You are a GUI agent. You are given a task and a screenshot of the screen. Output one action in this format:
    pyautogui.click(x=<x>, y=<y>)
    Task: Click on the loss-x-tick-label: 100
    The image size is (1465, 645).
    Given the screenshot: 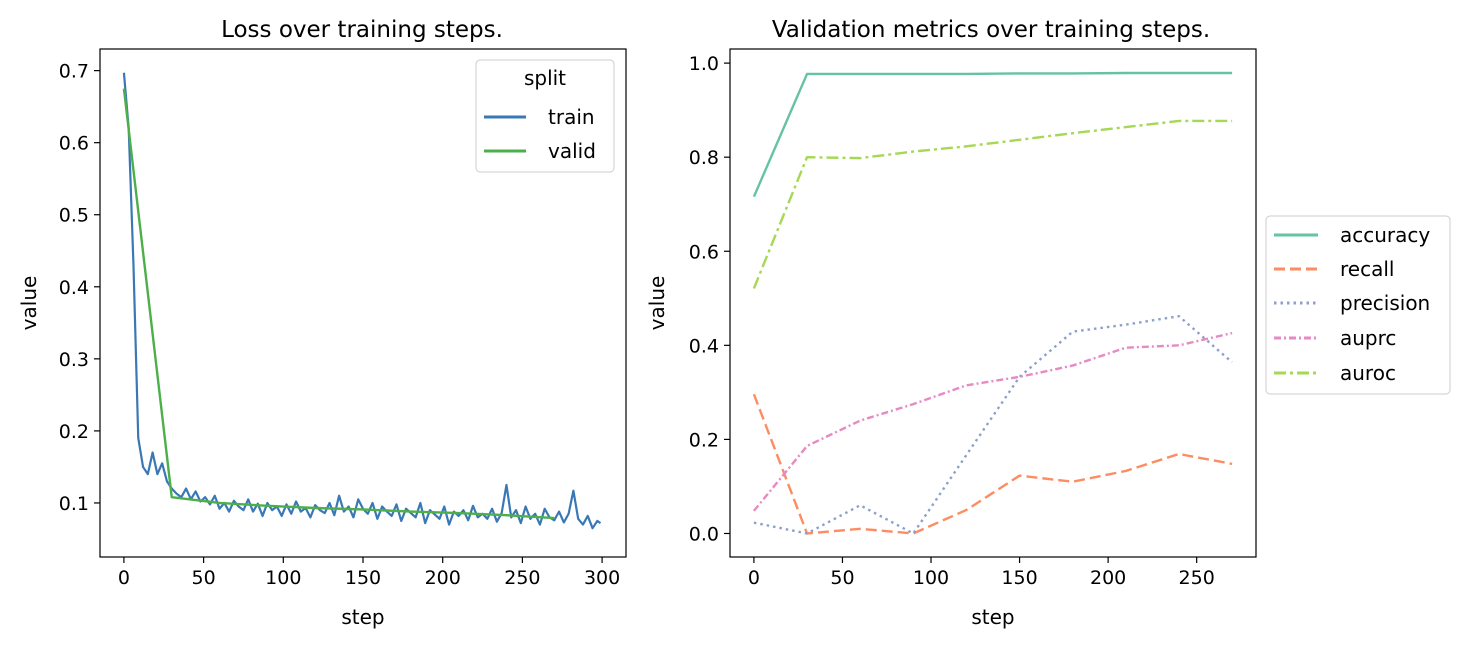 What is the action you would take?
    pyautogui.click(x=283, y=578)
    